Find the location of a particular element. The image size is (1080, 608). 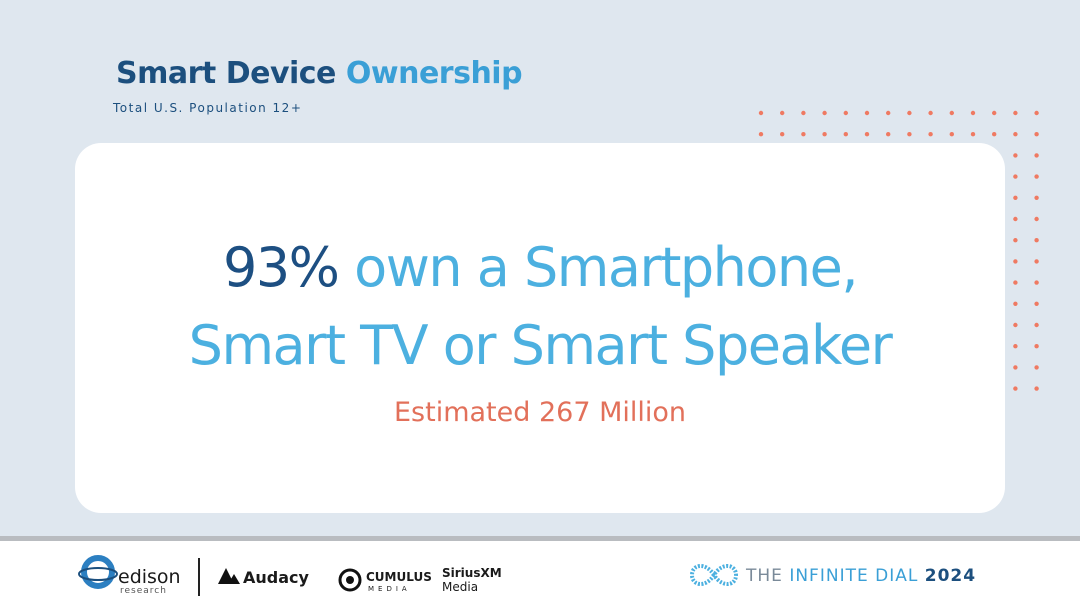

estimate: Estimated 267 Million is located at coordinates (540, 412).